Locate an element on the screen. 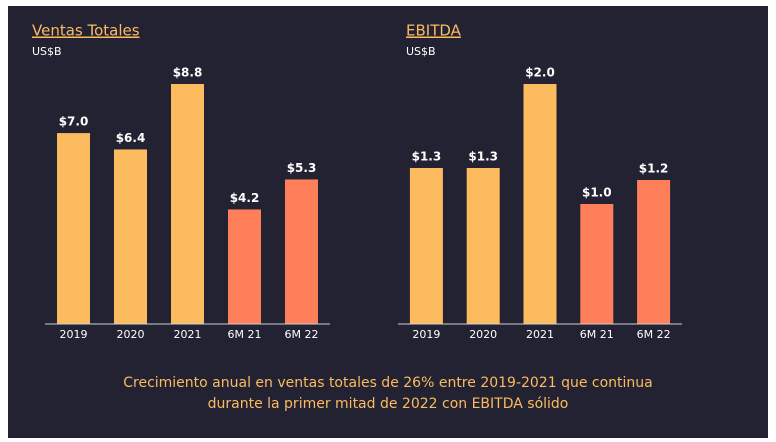 The width and height of the screenshot is (776, 442). value-label: $2.0 is located at coordinates (540, 73).